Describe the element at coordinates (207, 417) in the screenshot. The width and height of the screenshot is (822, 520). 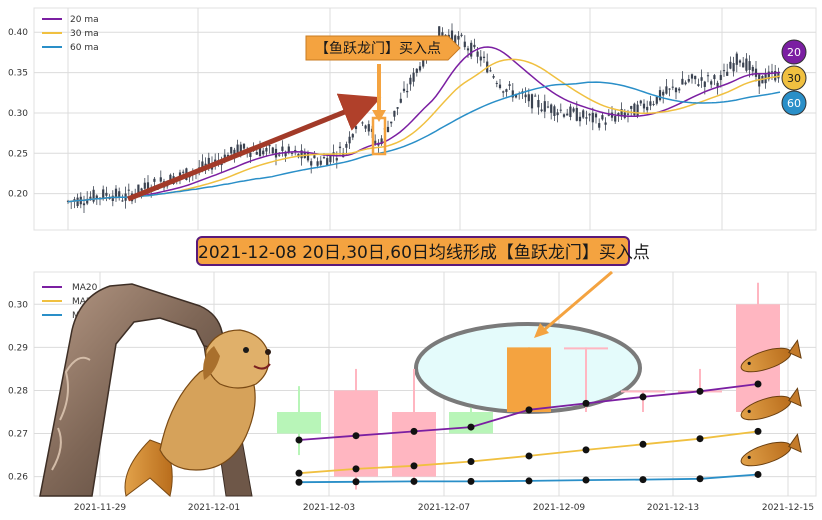
I see `dog-body` at that location.